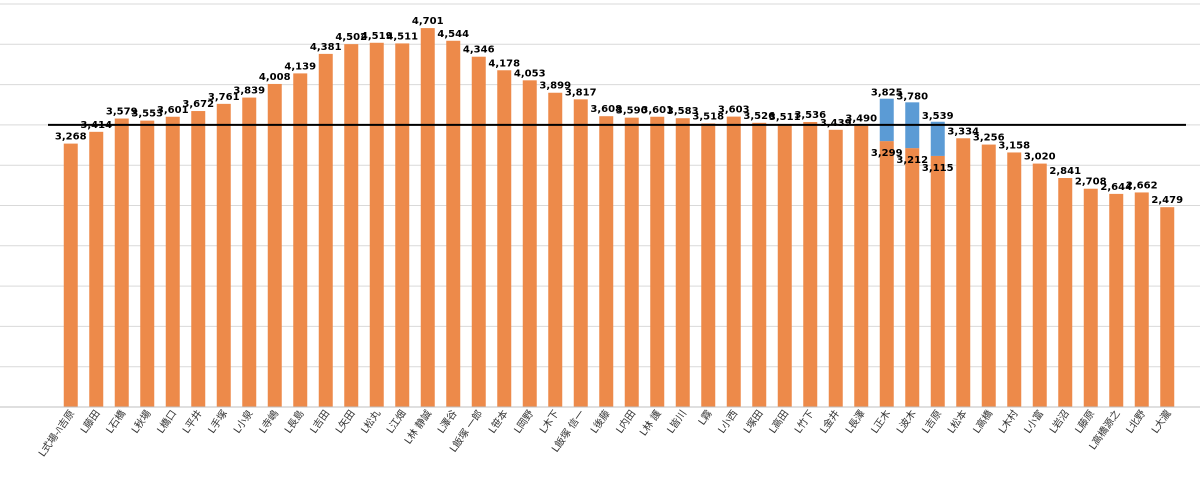  Describe the element at coordinates (734, 110) in the screenshot. I see `data-label: 3,603` at that location.